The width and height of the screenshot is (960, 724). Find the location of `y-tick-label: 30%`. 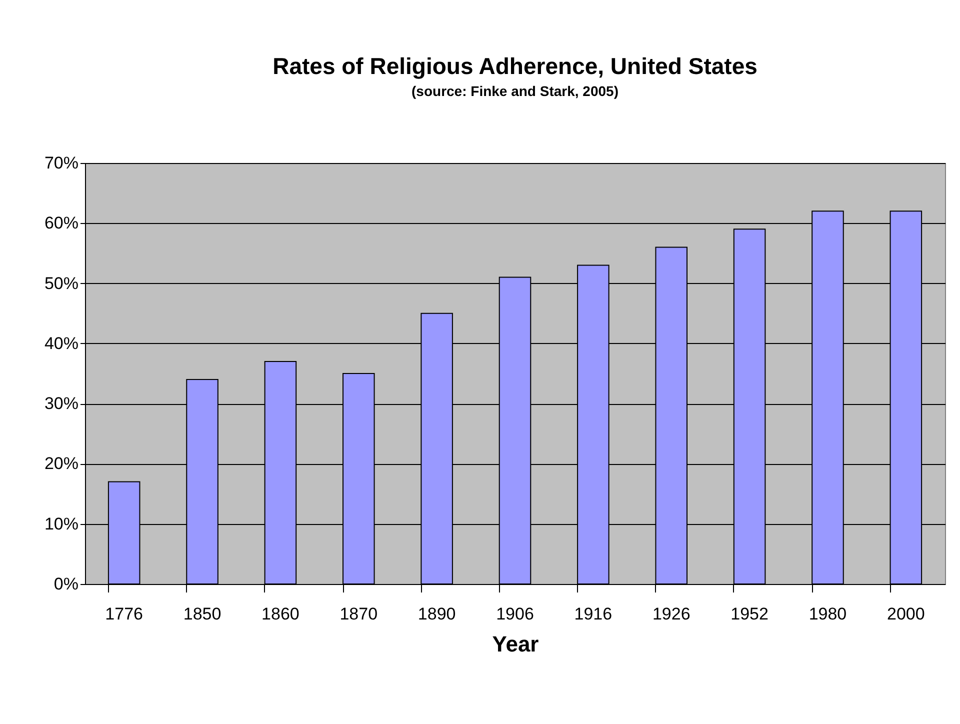

y-tick-label: 30% is located at coordinates (61, 404).